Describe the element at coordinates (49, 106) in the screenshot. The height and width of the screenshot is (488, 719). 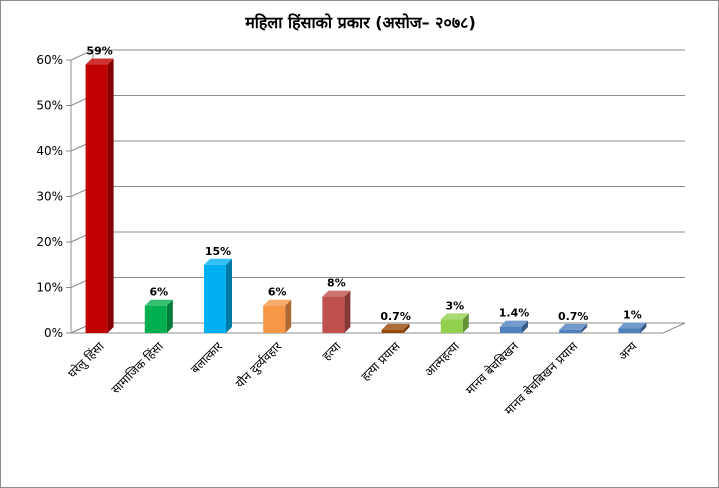
I see `y-tick-label: 50%` at that location.